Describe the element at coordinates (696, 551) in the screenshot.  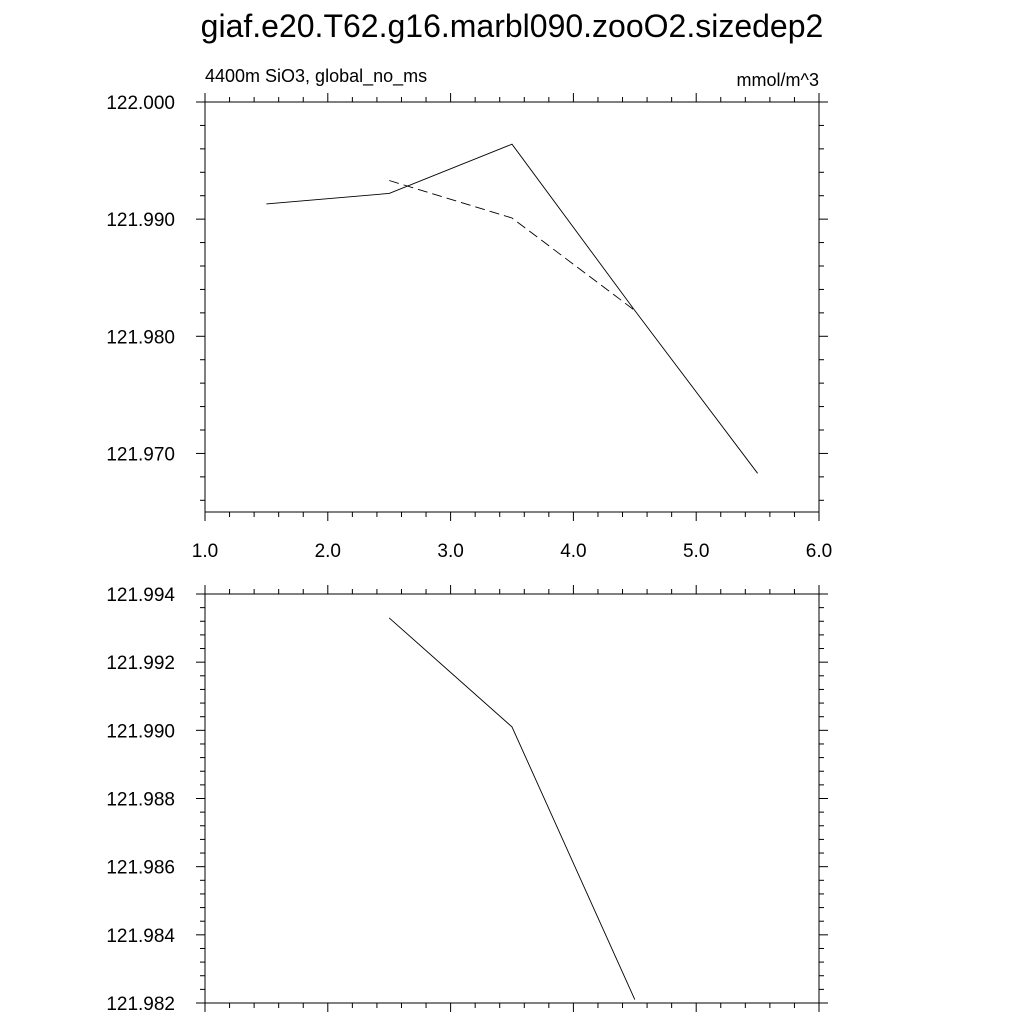
I see `x-tick-label: 5.0` at that location.